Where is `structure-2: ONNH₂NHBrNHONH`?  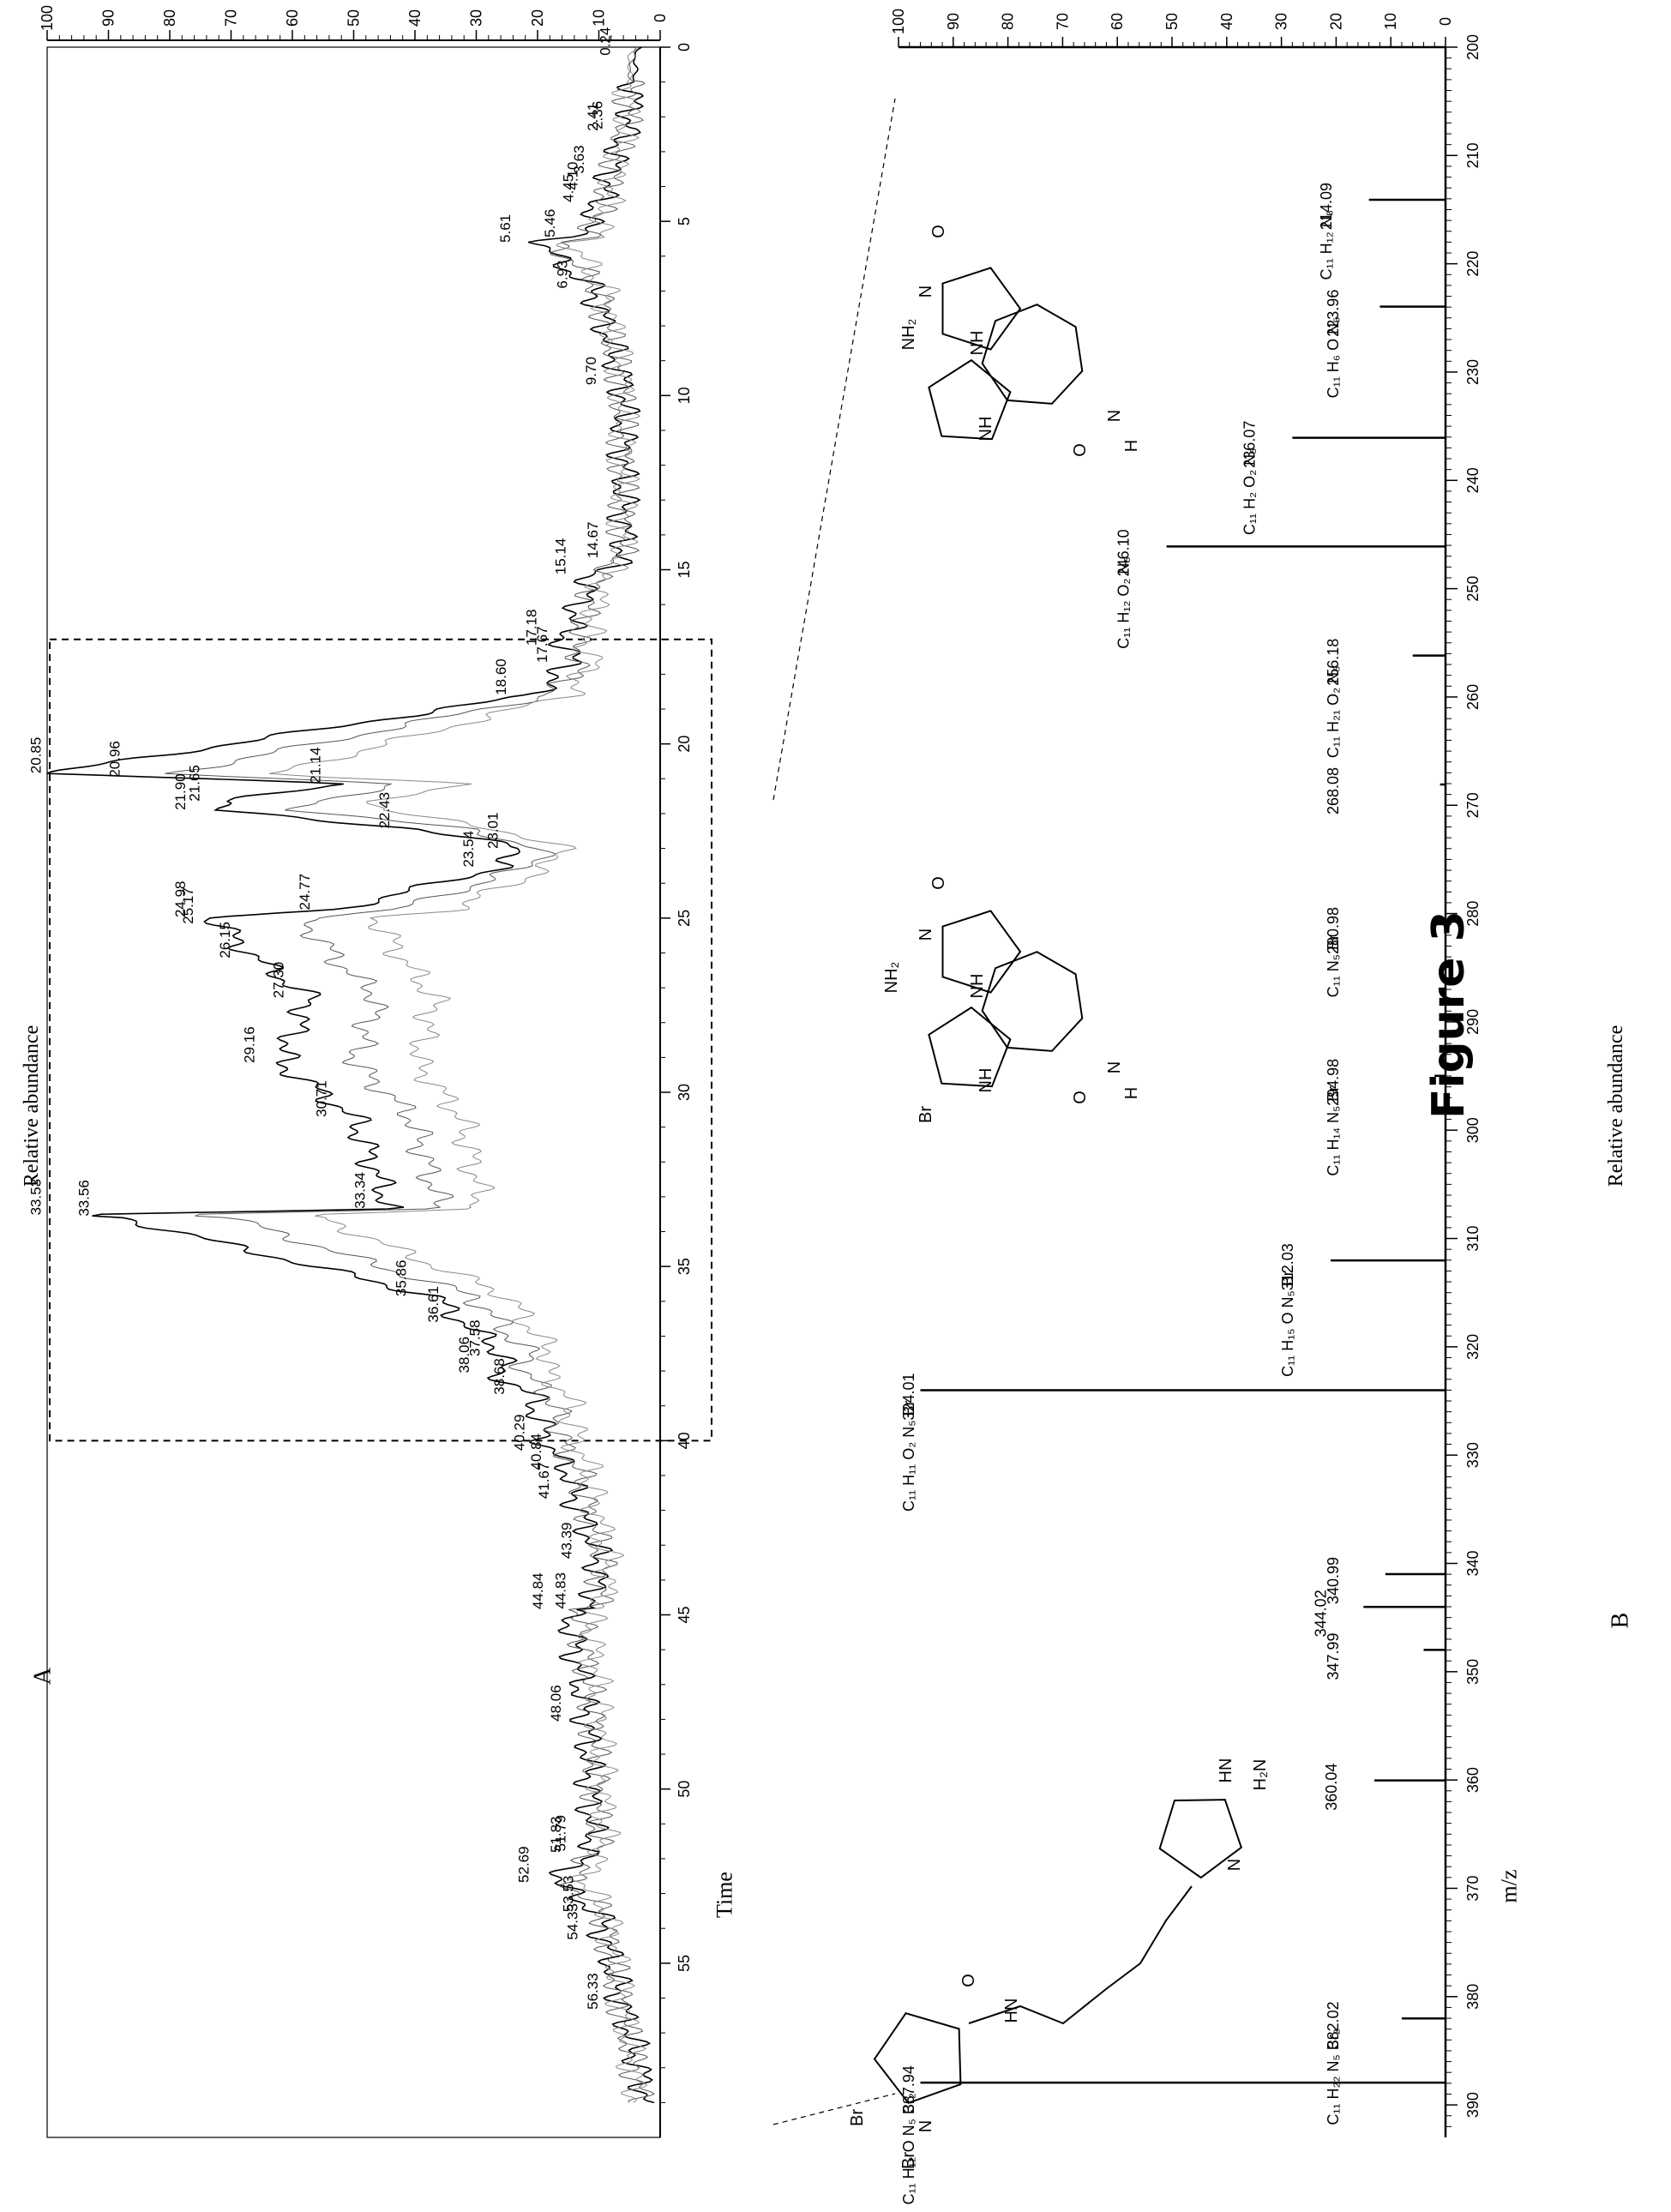 structure-2: ONNH₂NHBrNHONH is located at coordinates (1011, 999).